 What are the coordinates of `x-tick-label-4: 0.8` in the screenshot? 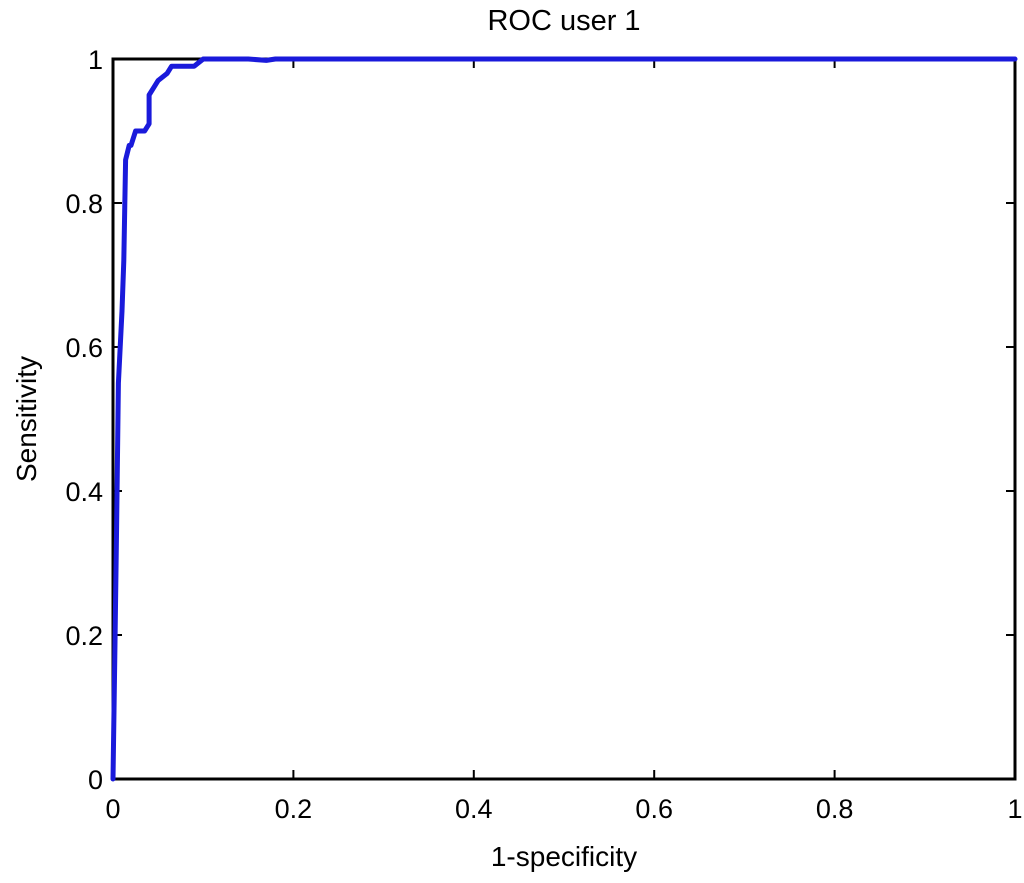 It's located at (835, 809).